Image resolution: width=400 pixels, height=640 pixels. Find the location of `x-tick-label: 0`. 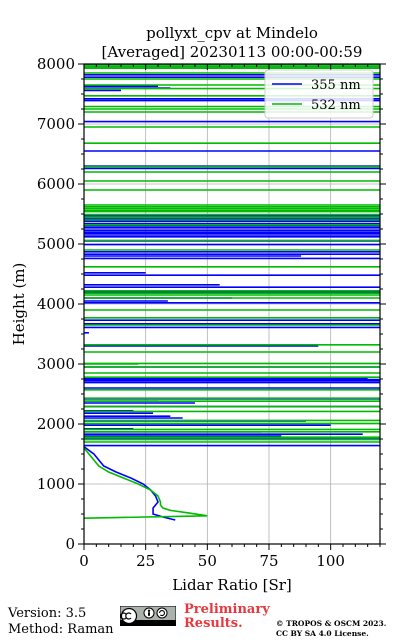

x-tick-label: 0 is located at coordinates (84, 561).